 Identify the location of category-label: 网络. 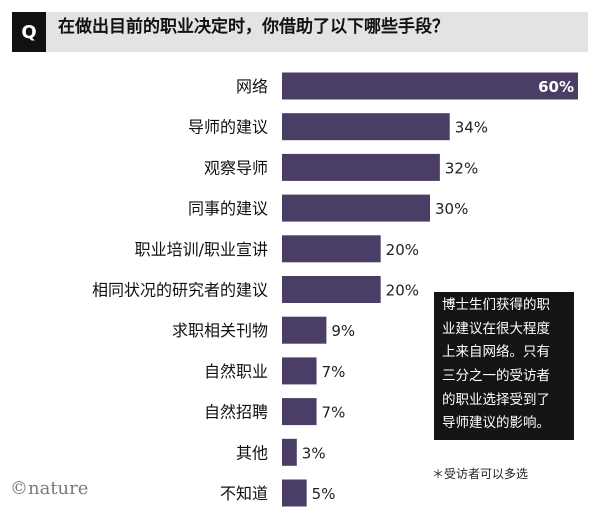
(252, 86).